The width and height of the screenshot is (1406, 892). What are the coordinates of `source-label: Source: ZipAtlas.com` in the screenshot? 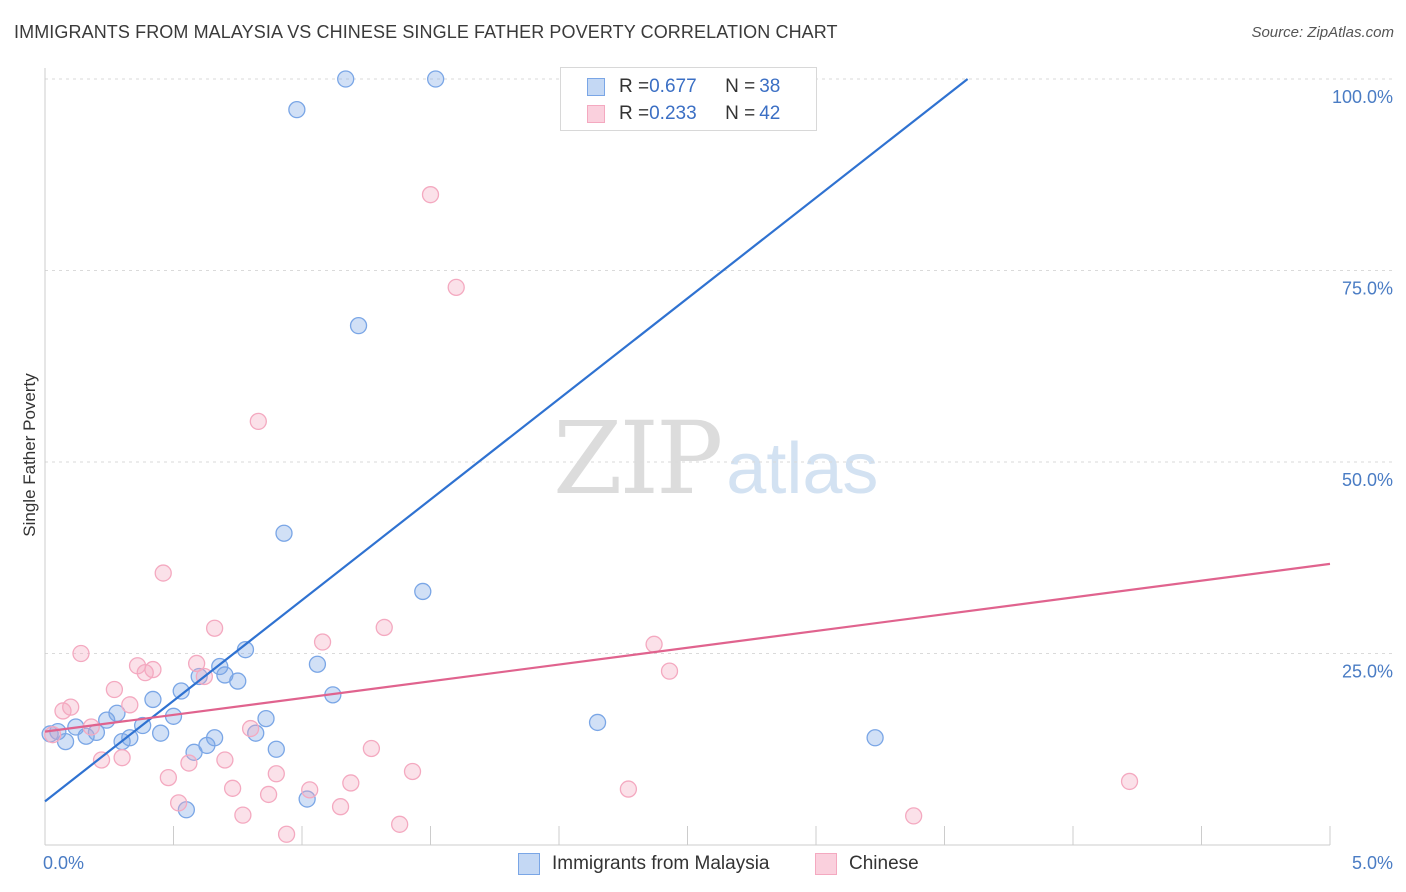 It's located at (1322, 32).